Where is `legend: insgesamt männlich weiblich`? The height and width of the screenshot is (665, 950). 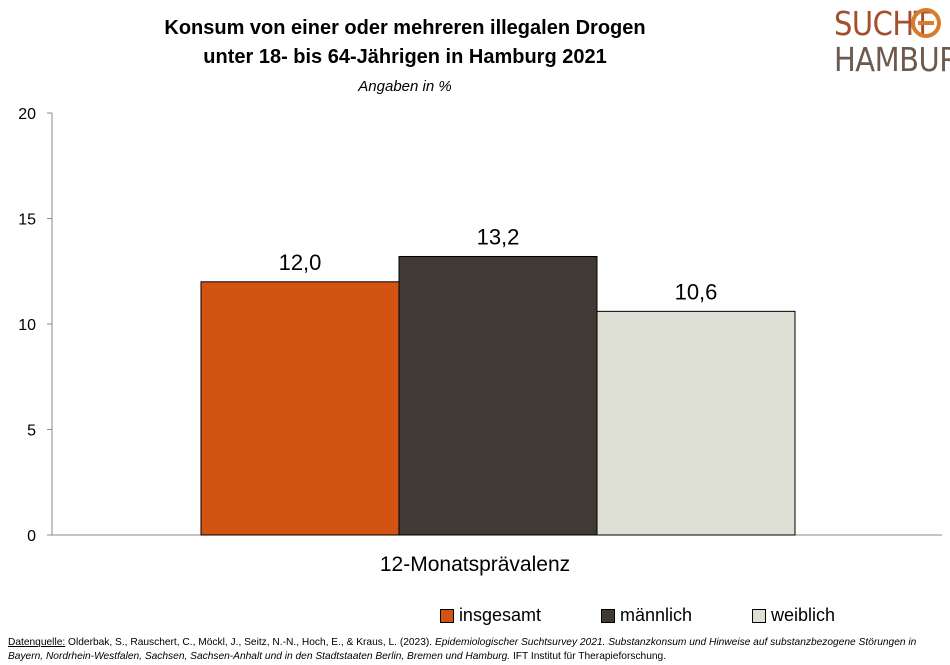 legend: insgesamt männlich weiblich is located at coordinates (475, 615).